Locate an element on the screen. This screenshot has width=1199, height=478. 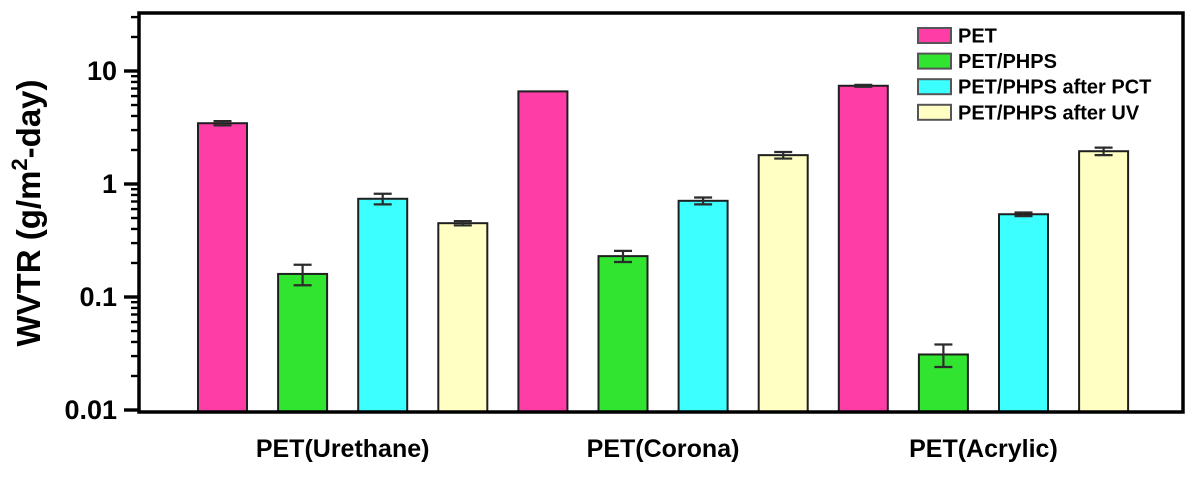
bar-pet-pet-corona- is located at coordinates (543, 251).